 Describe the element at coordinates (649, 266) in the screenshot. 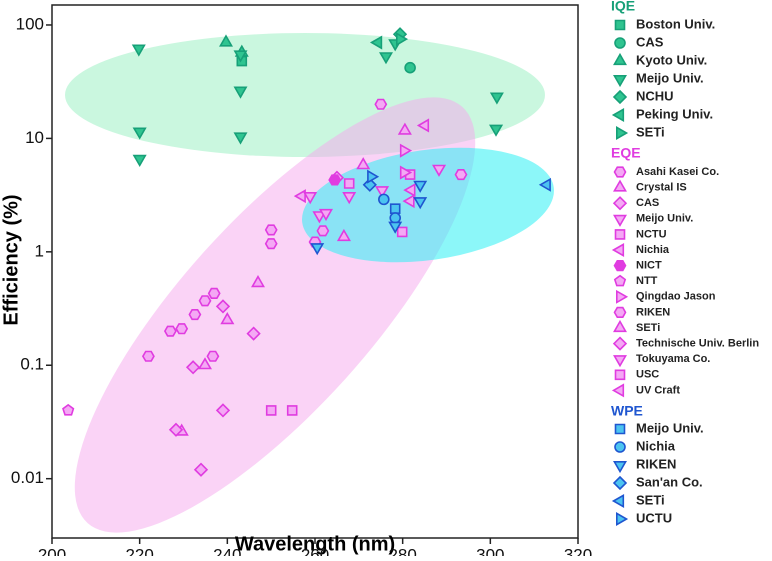

I see `legend-label: NICT` at that location.